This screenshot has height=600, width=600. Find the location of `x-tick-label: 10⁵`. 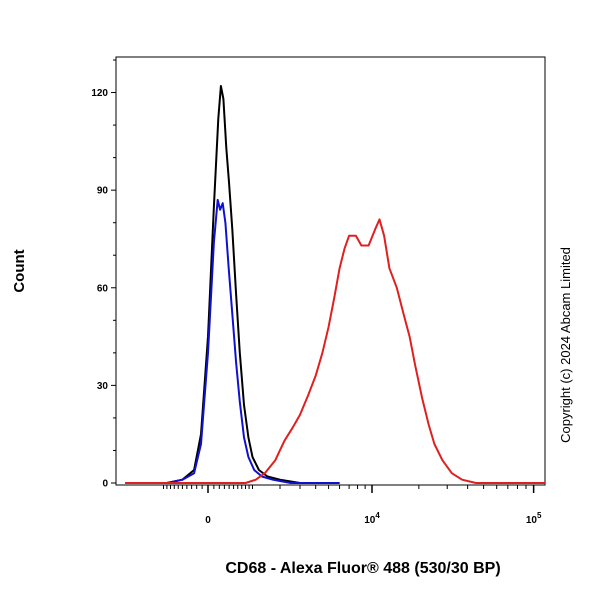

x-tick-label: 10⁵ is located at coordinates (534, 518).